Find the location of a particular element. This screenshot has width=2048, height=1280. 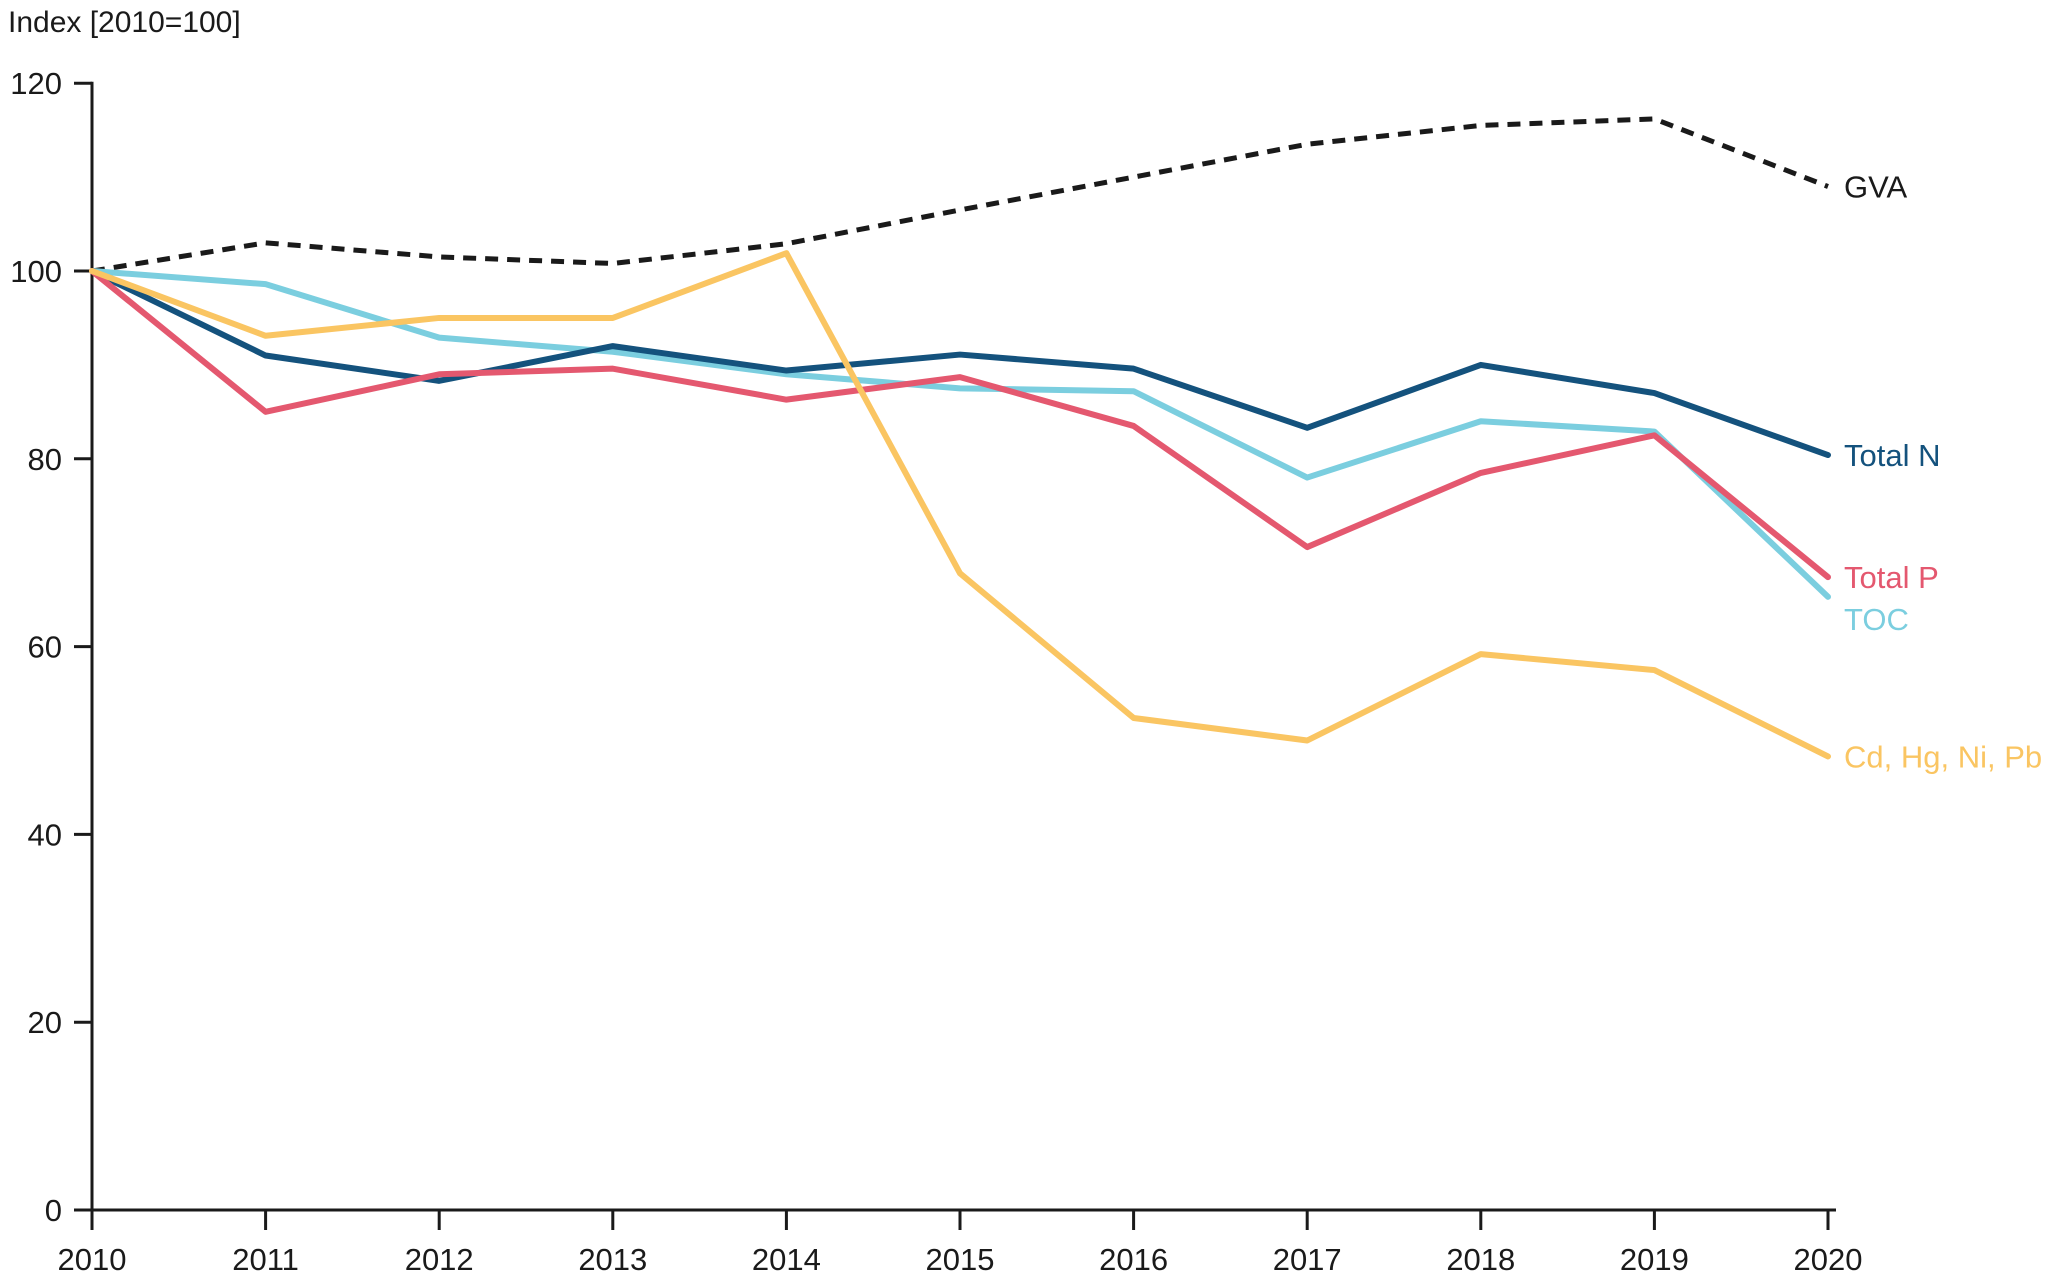

x-tick-label: 2015 is located at coordinates (960, 1259).